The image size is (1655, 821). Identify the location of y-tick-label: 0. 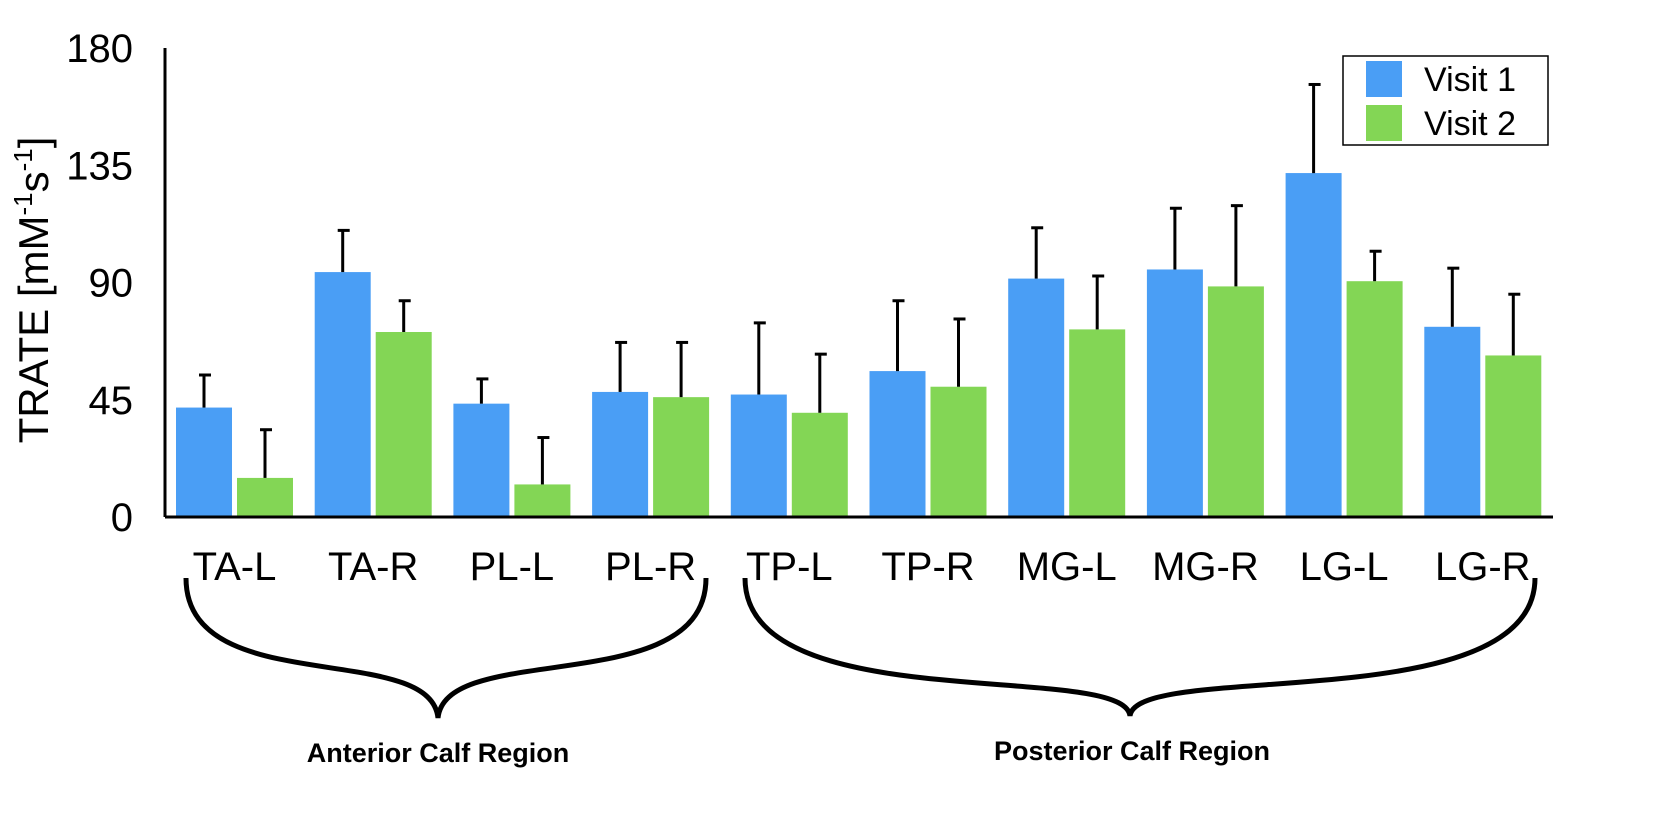
(122, 518).